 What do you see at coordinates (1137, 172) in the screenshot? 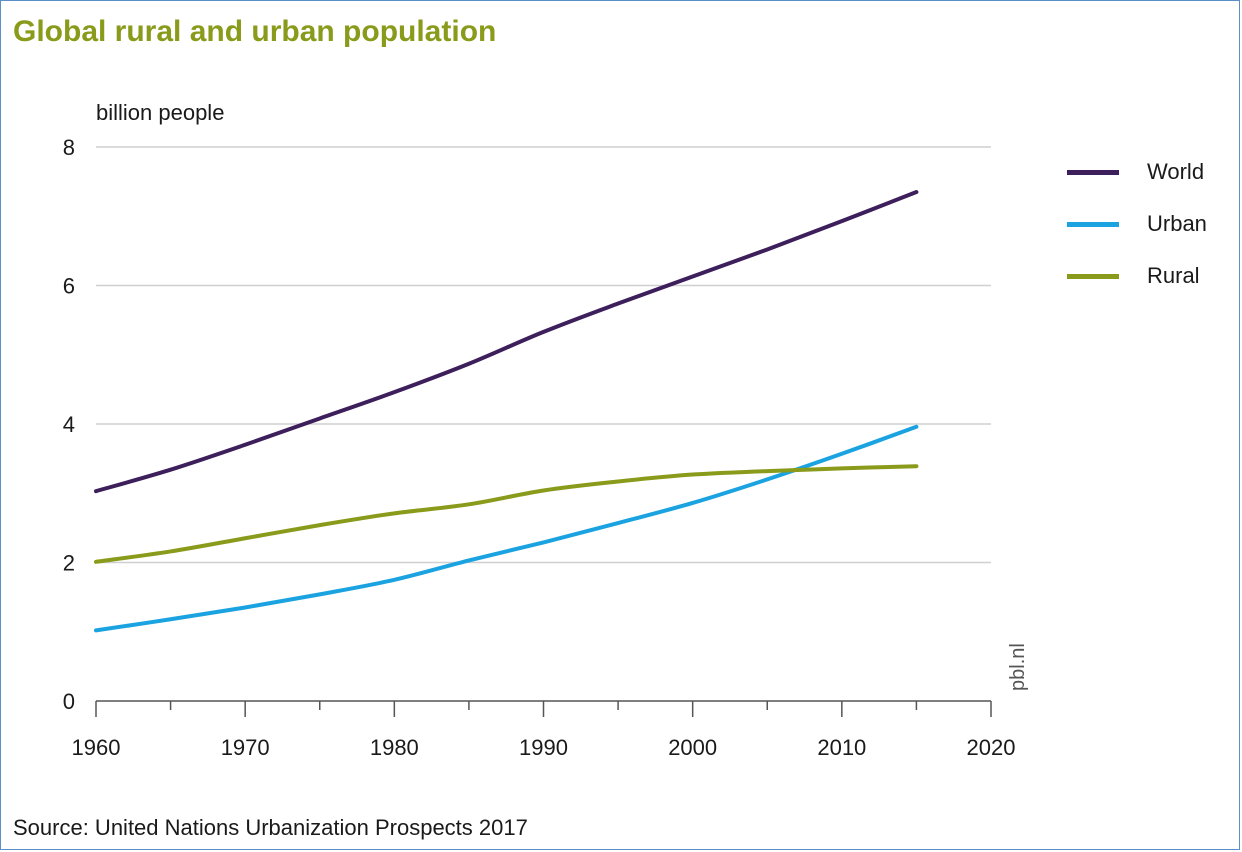
I see `legend-item-world: World` at bounding box center [1137, 172].